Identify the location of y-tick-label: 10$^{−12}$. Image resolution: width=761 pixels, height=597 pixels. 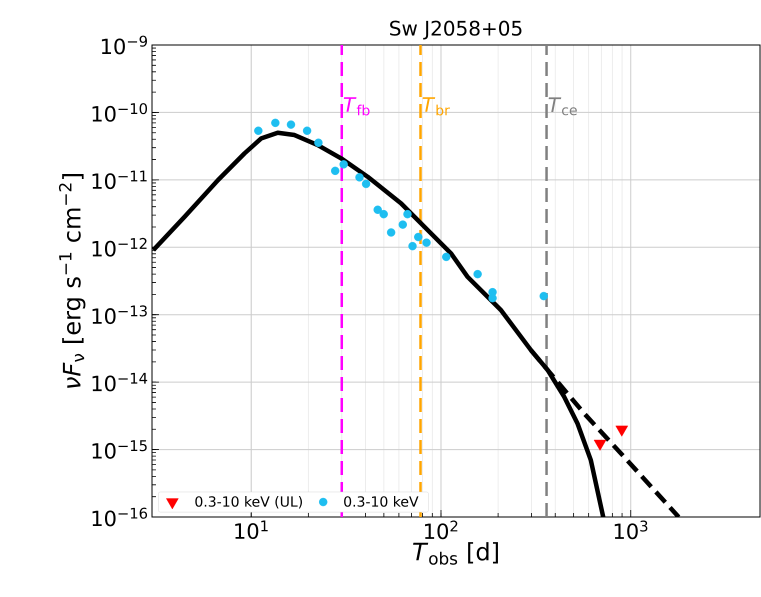
(119, 247).